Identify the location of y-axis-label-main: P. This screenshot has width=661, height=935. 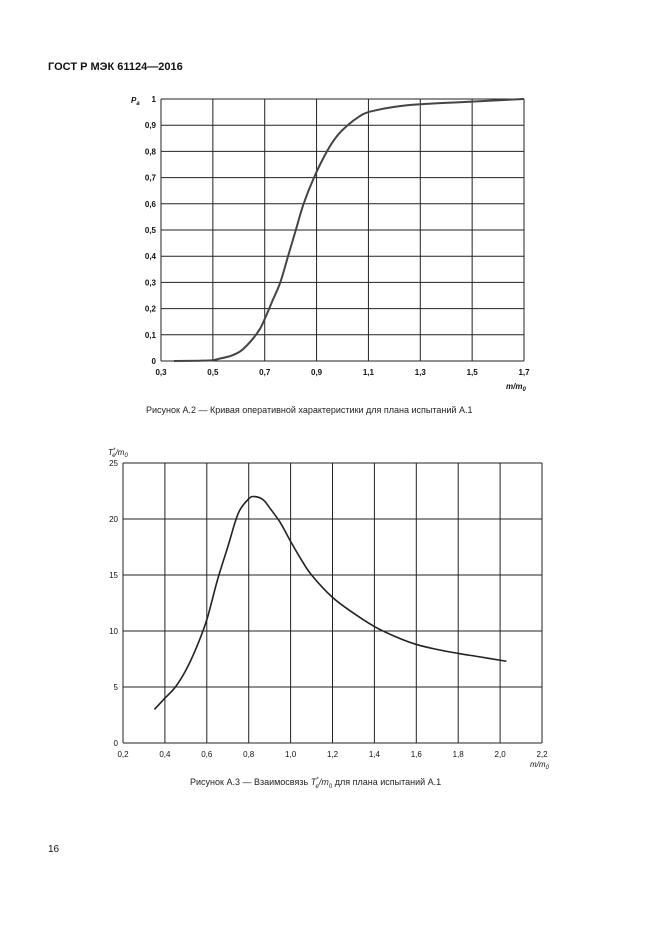
(134, 100).